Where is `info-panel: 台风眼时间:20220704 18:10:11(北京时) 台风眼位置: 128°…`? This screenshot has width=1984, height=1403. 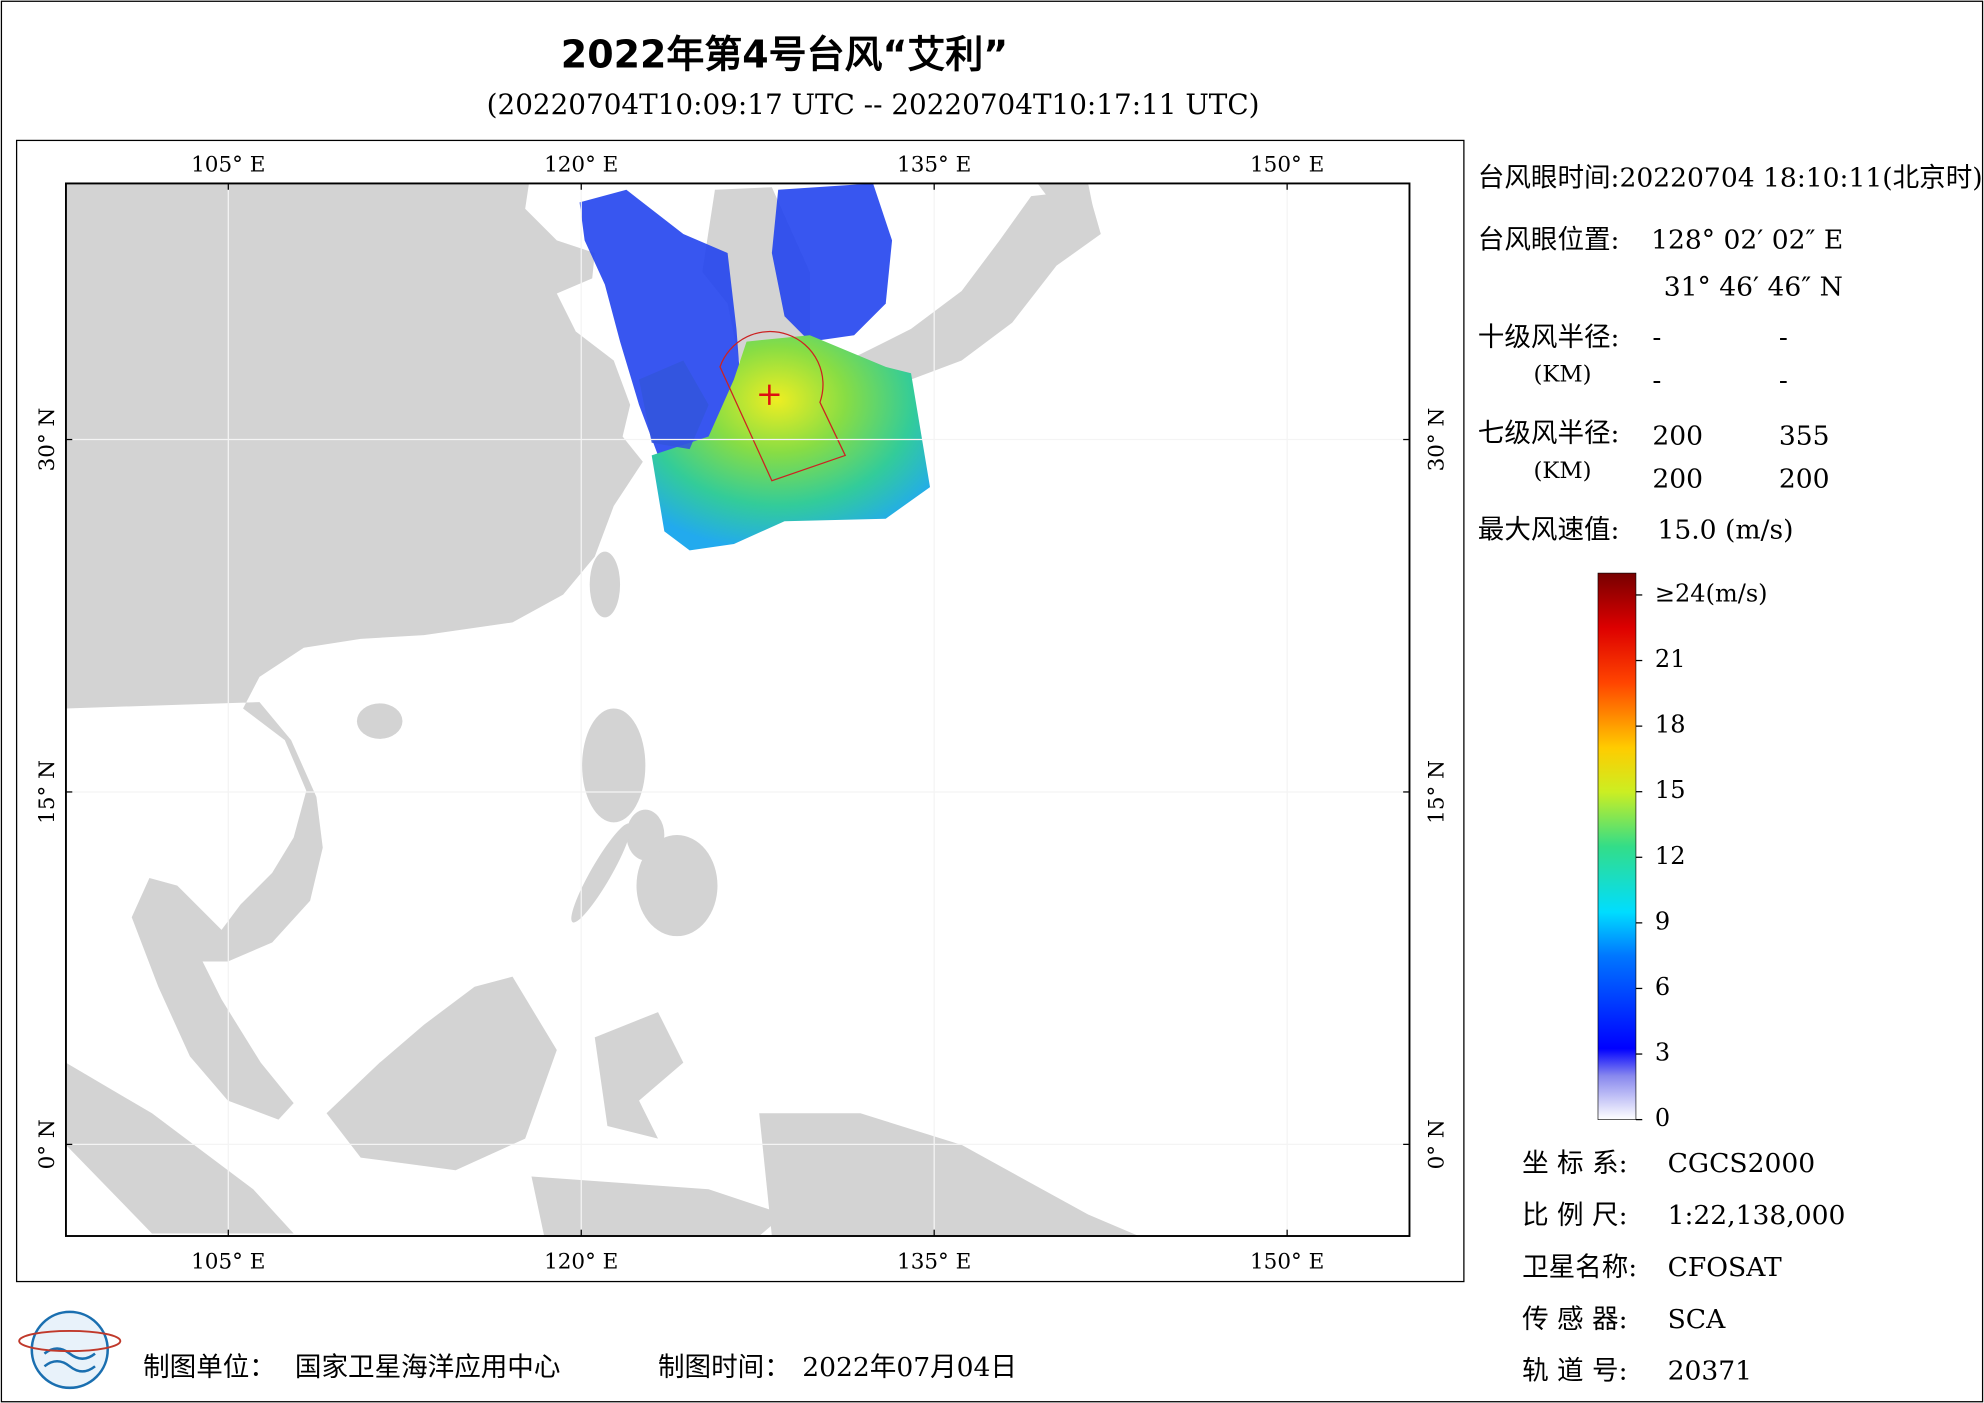 info-panel: 台风眼时间:20220704 18:10:11(北京时) 台风眼位置: 128°… is located at coordinates (1730, 354).